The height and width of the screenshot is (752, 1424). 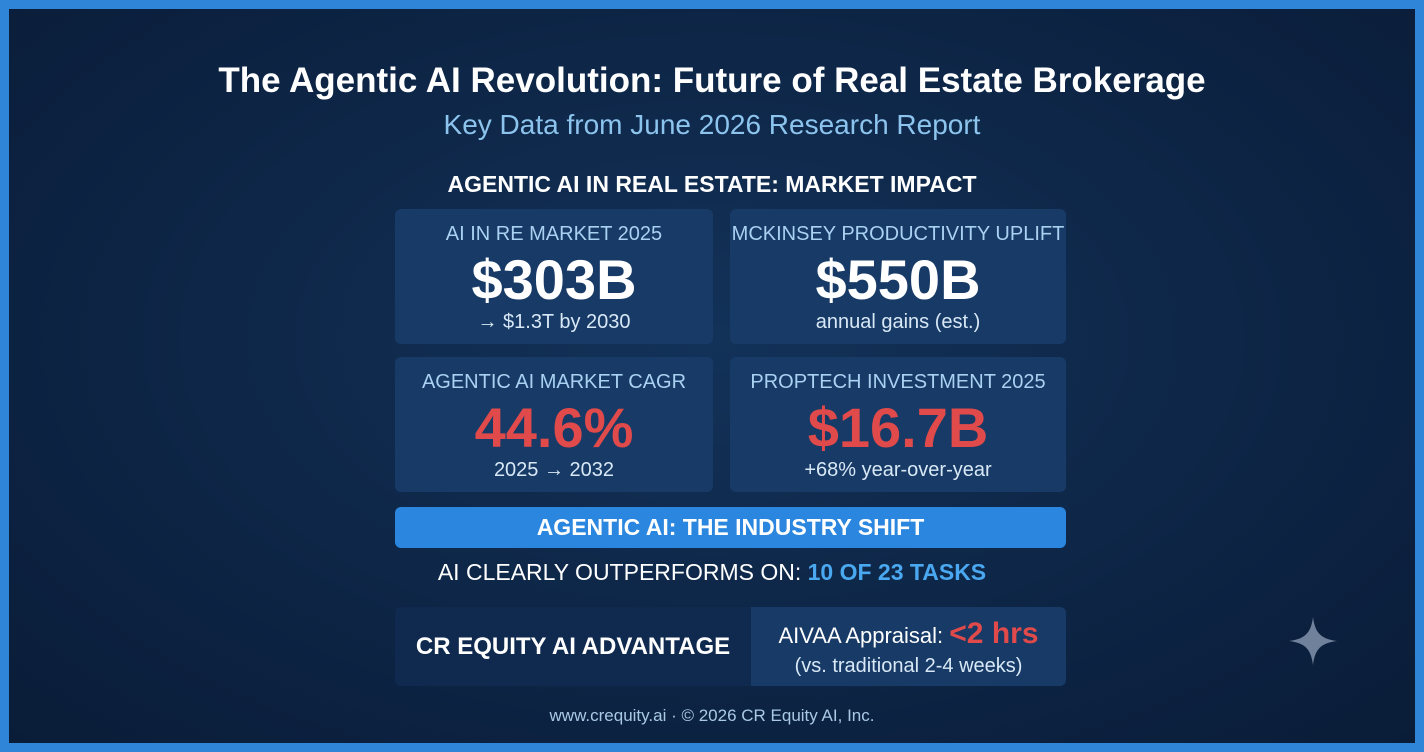 What do you see at coordinates (908, 666) in the screenshot?
I see `advantage-note: (vs. traditional 2-4 weeks)` at bounding box center [908, 666].